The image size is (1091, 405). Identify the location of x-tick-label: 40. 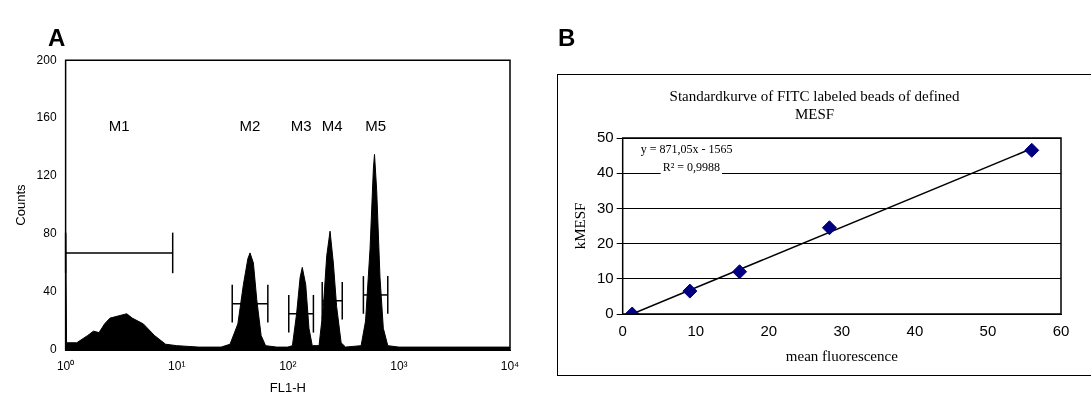
(915, 331).